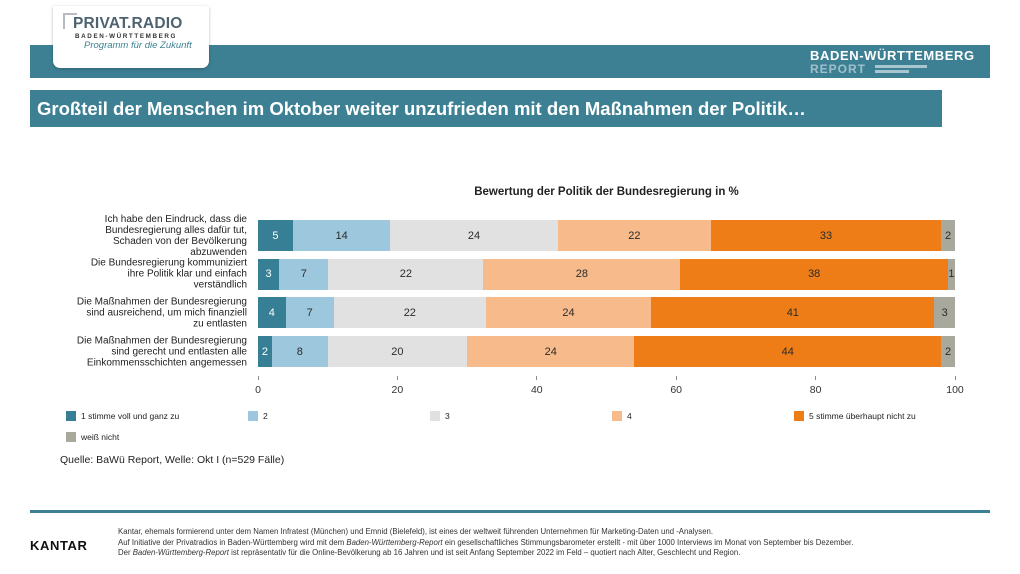  I want to click on legend-label: 1 stimme voll und ganz zu, so click(130, 416).